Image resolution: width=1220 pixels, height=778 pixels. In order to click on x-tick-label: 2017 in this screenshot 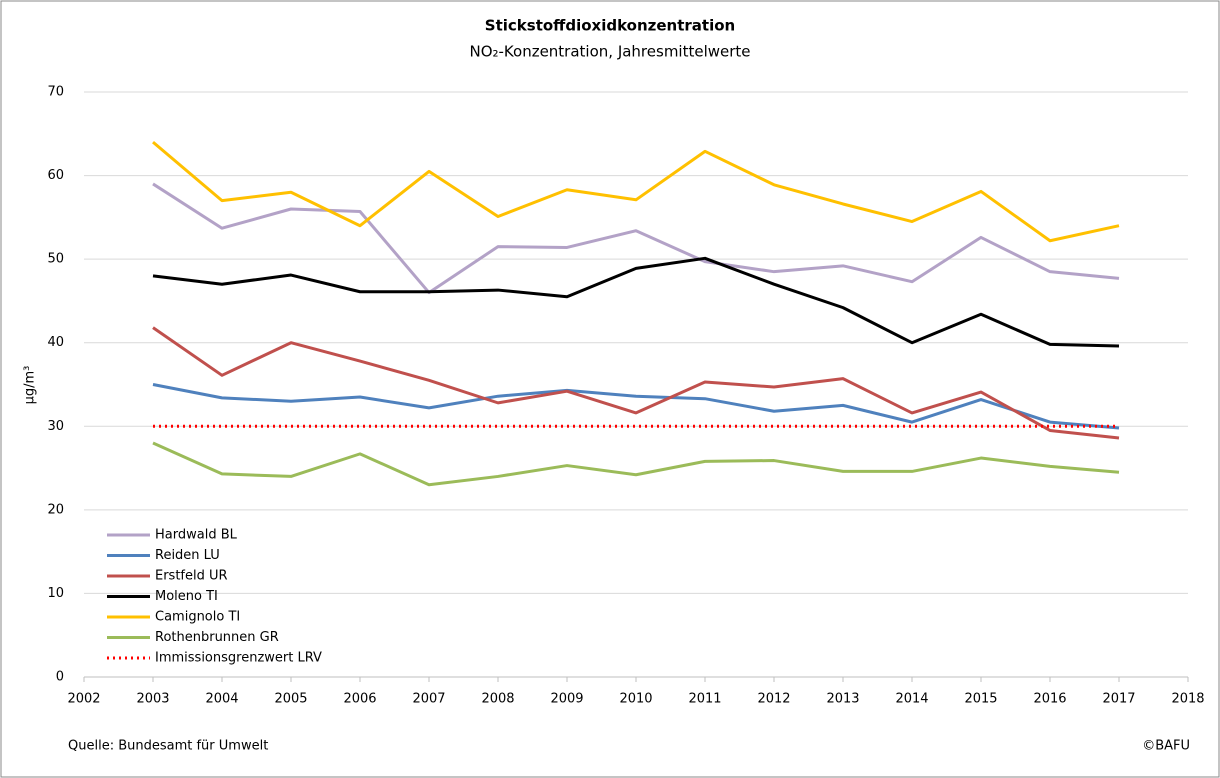, I will do `click(1118, 699)`.